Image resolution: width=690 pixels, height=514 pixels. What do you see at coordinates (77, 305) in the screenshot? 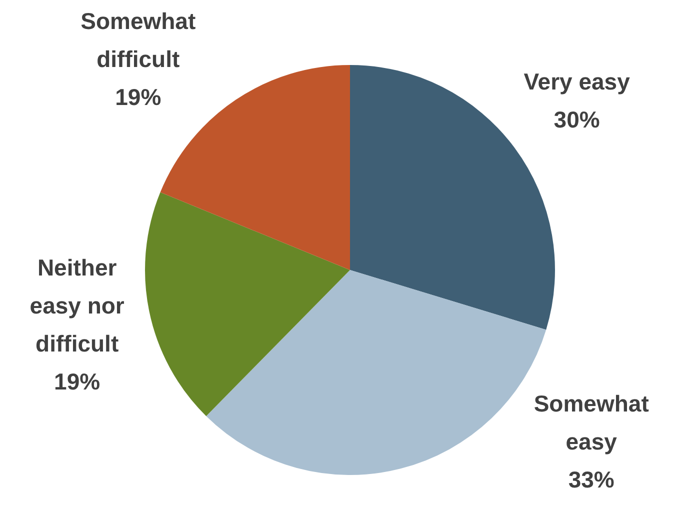
I see `slice-label: Neither easy nor difficult` at bounding box center [77, 305].